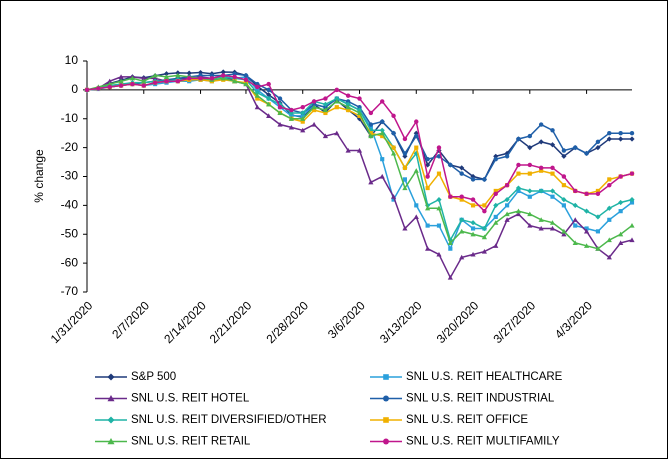  What do you see at coordinates (70, 291) in the screenshot?
I see `y-tick-label: -70` at bounding box center [70, 291].